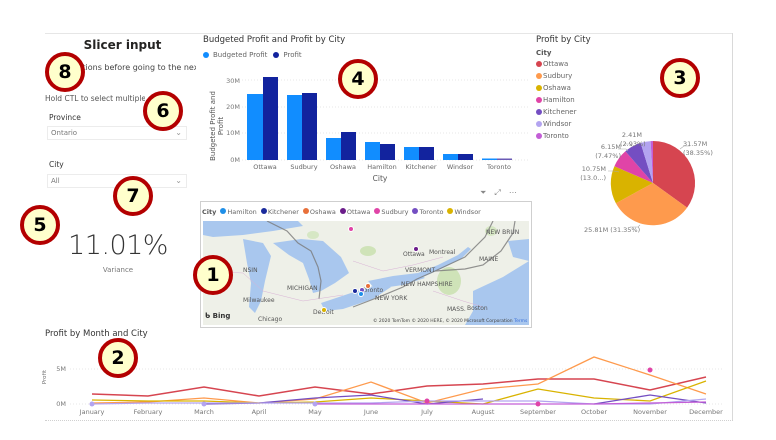 This screenshot has height=440, width=776. Describe the element at coordinates (391, 298) in the screenshot. I see `map-label-new-york: NEW YORK` at that location.